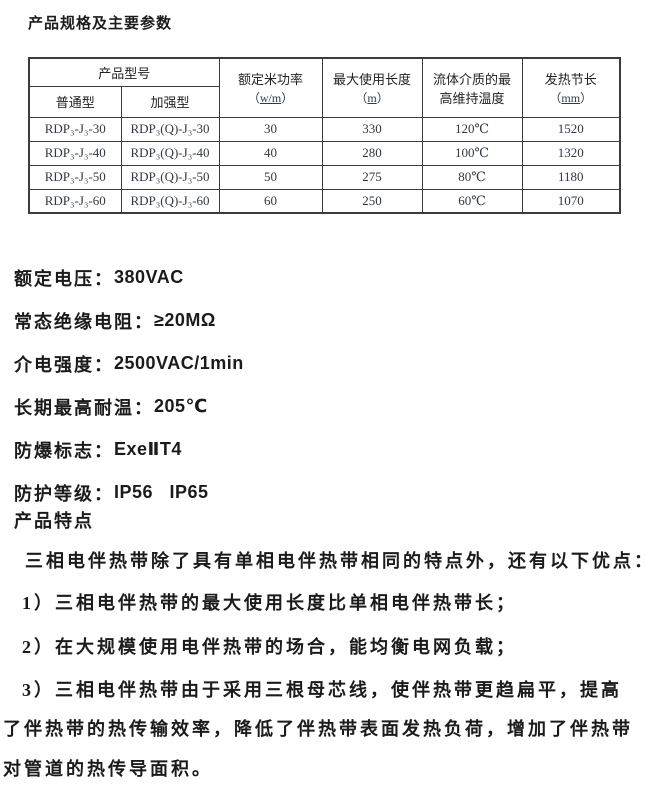  Describe the element at coordinates (269, 647) in the screenshot. I see `features-item-2: 2）在大规模使用电伴热带的场合，能均衡电网负载；` at that location.